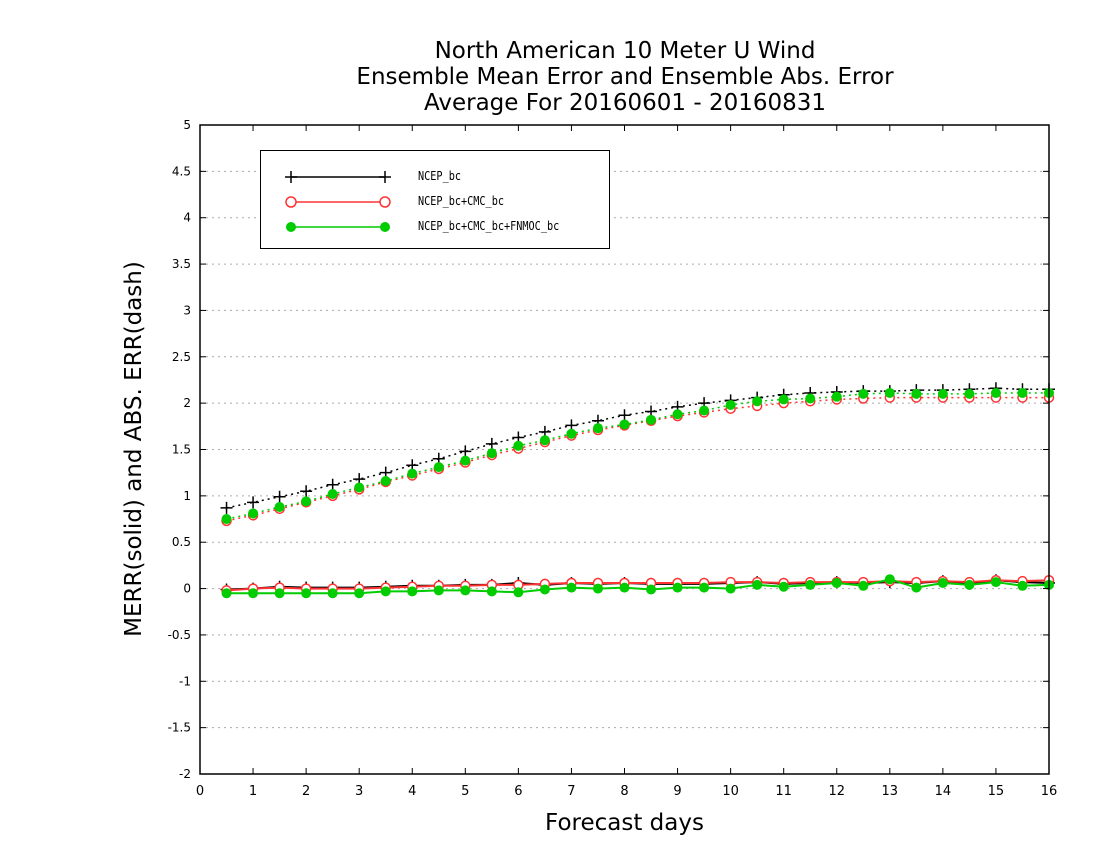 Image resolution: width=1100 pixels, height=850 pixels. Describe the element at coordinates (187, 403) in the screenshot. I see `y-tick-label: 2` at that location.